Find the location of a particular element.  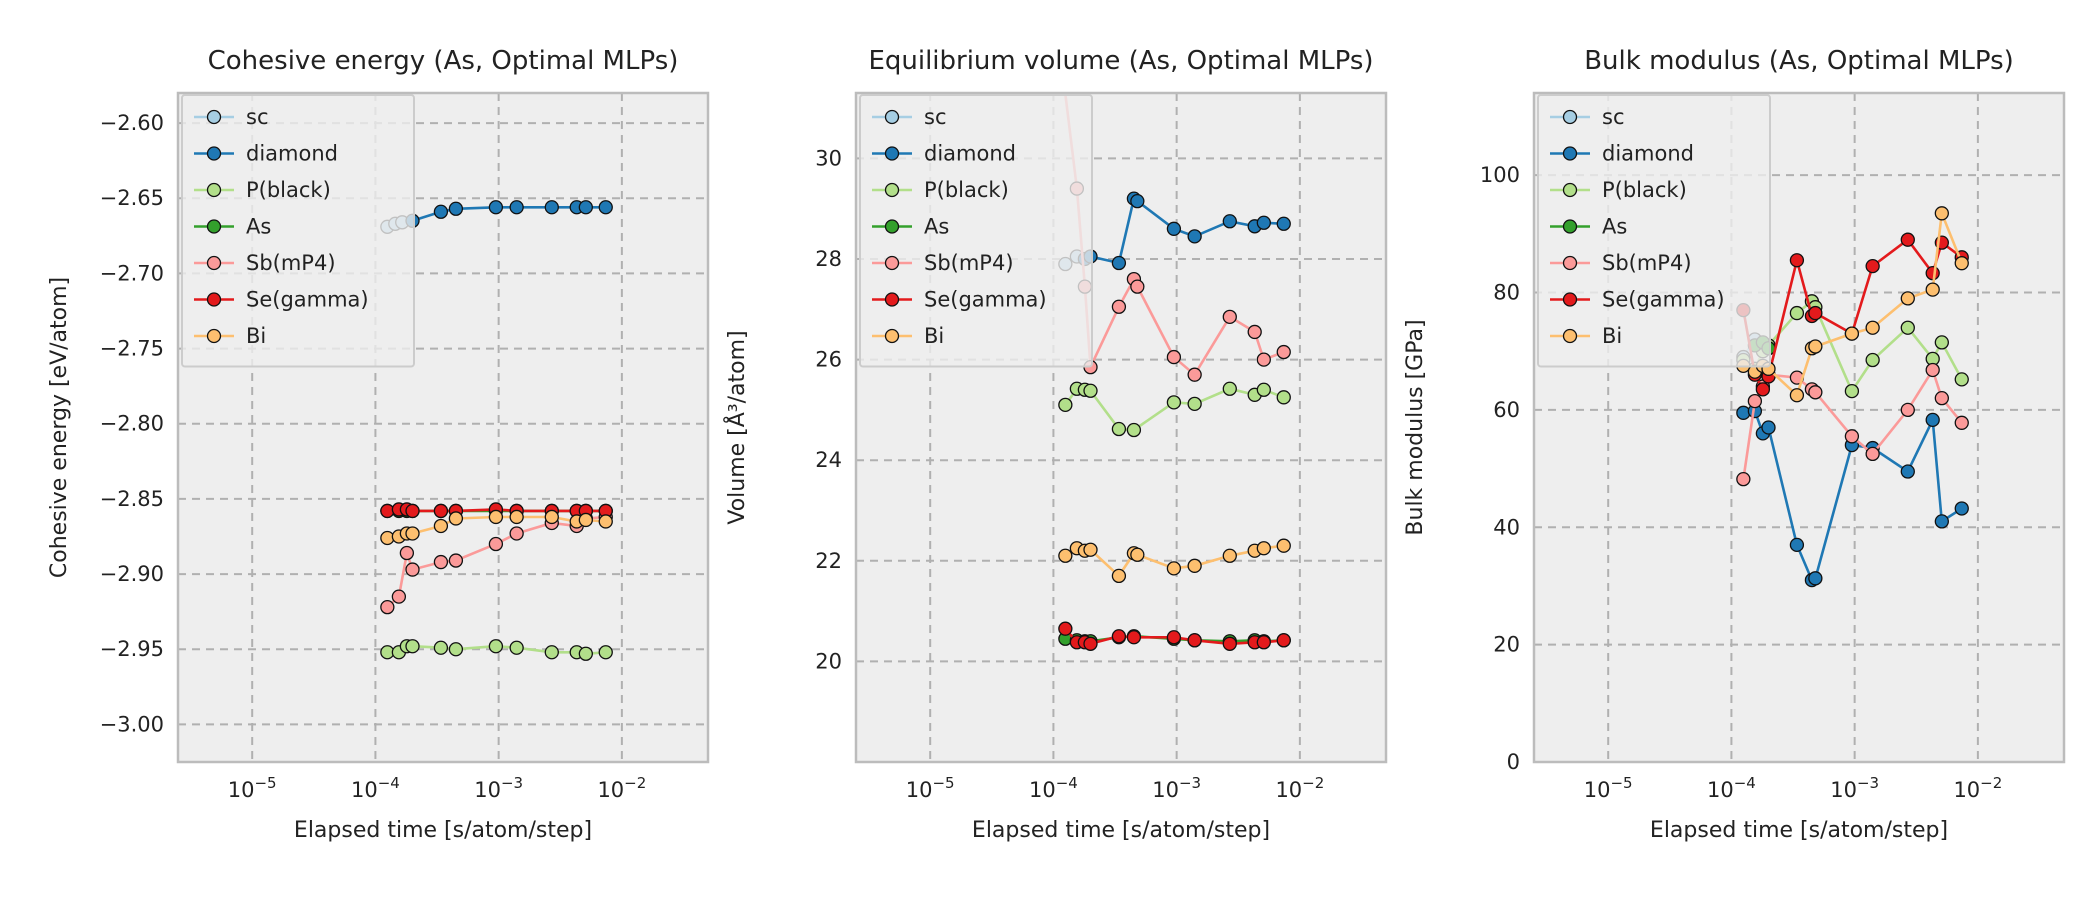

y-tick-label: 80 is located at coordinates (1506, 293).